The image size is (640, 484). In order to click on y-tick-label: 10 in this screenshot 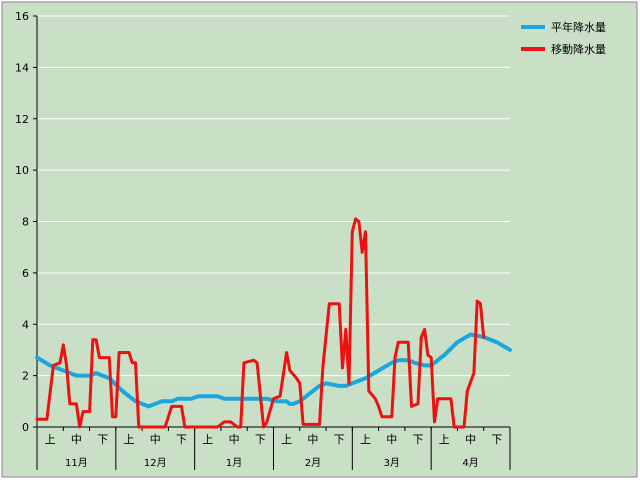, I will do `click(22, 170)`.